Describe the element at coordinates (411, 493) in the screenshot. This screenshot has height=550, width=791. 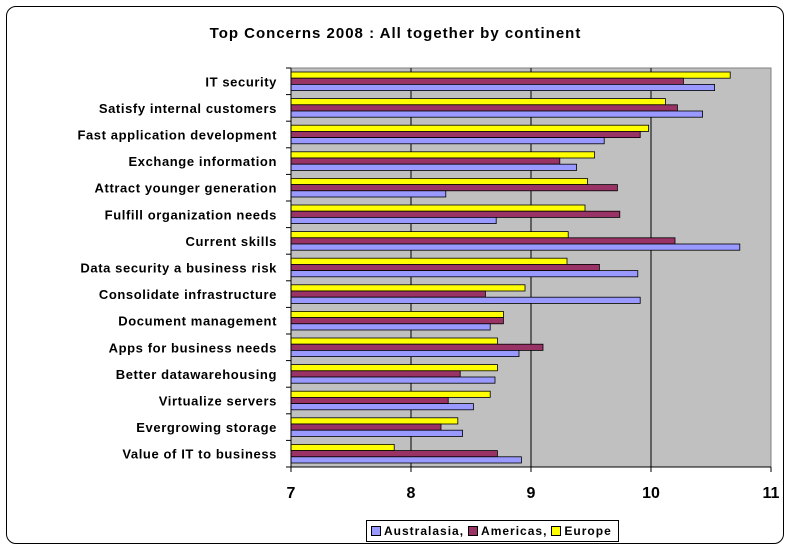
I see `x-tick-label: 8` at that location.